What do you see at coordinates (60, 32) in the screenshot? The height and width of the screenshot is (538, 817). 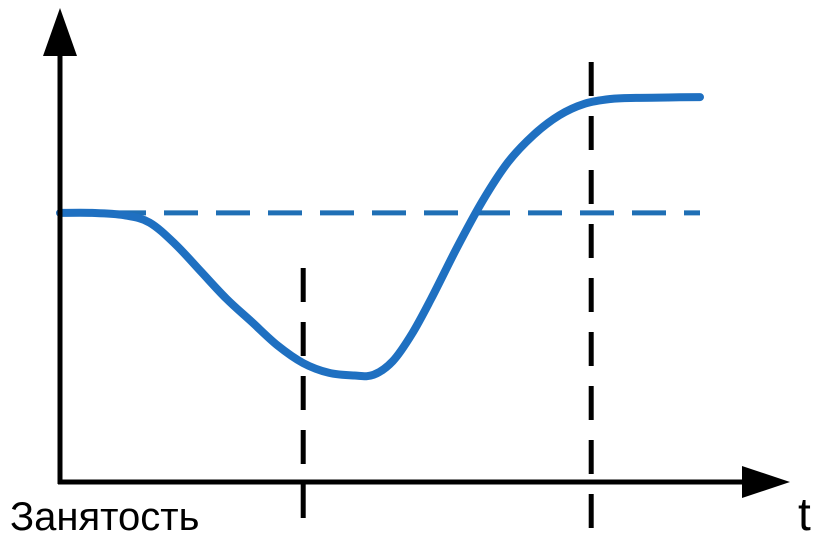 I see `y-axis-arrow-icon` at bounding box center [60, 32].